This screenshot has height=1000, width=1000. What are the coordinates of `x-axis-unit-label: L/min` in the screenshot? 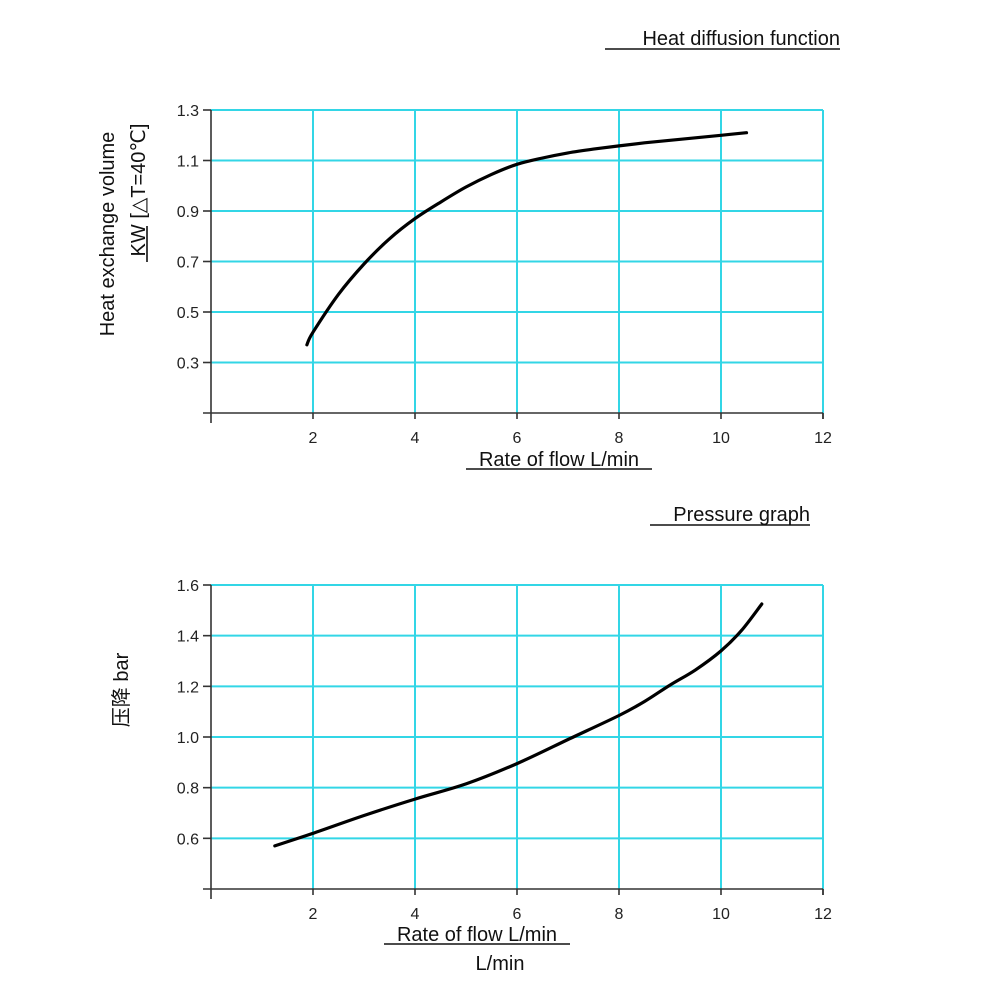 It's located at (500, 964).